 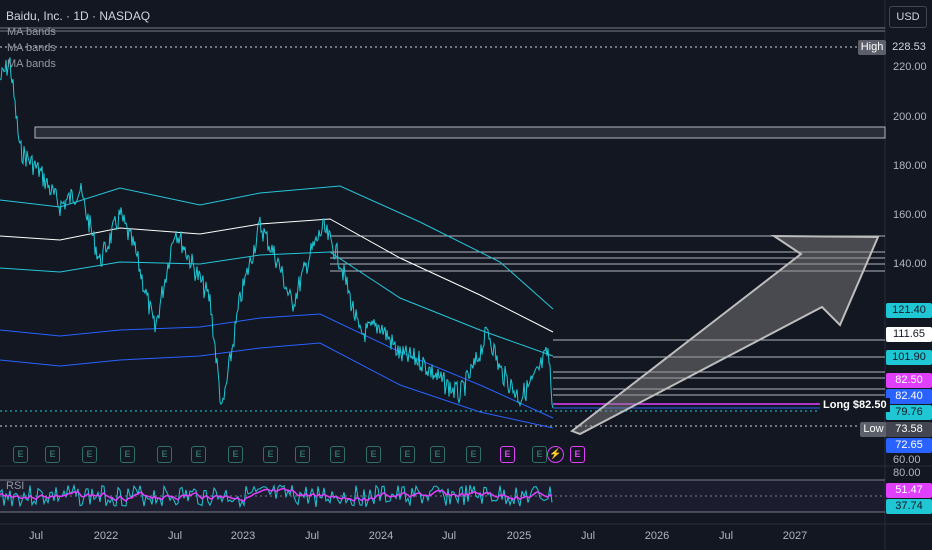 What do you see at coordinates (907, 473) in the screenshot?
I see `rsi-tick: 80.00` at bounding box center [907, 473].